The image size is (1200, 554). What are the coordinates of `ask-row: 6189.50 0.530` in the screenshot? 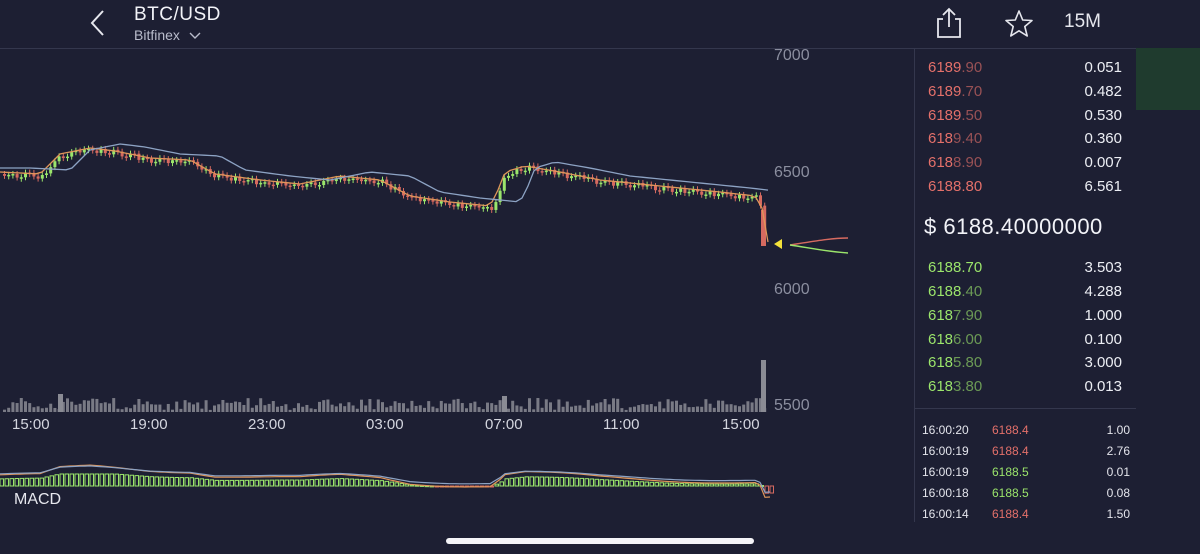 It's located at (1025, 115).